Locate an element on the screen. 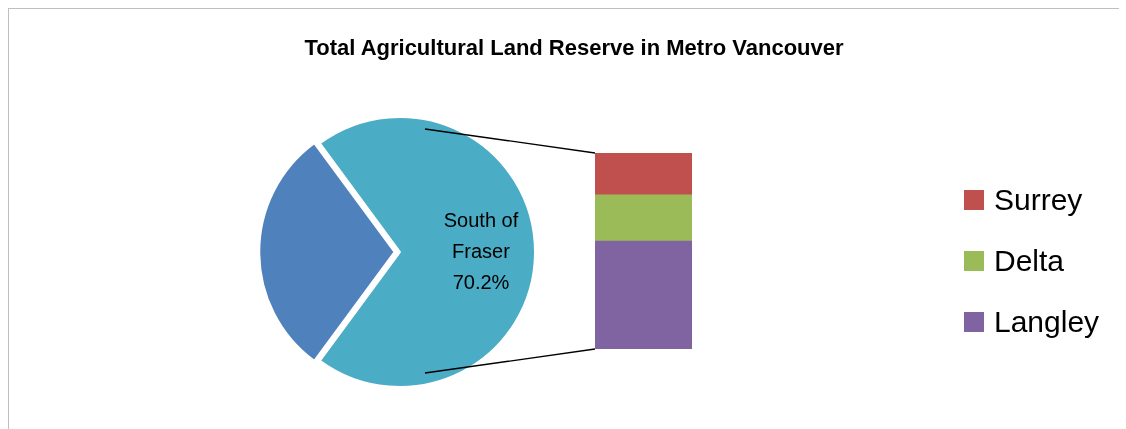  chart-title: Total Agricultural Land Reserve in Metro Vancouver is located at coordinates (574, 48).